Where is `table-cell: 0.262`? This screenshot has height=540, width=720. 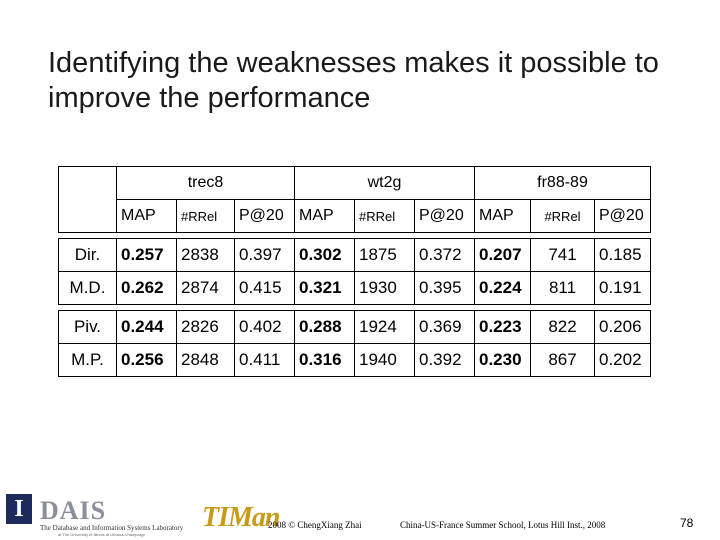 table-cell: 0.262 is located at coordinates (146, 288).